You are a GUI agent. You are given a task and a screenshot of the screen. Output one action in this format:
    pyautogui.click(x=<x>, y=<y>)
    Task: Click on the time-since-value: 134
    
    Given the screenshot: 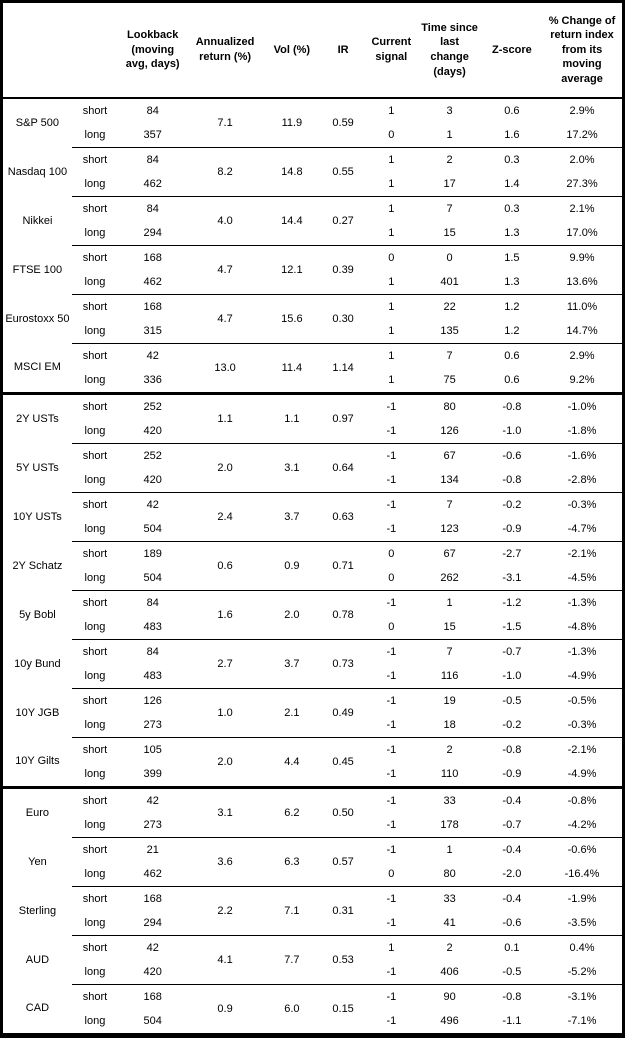 What is the action you would take?
    pyautogui.click(x=449, y=479)
    